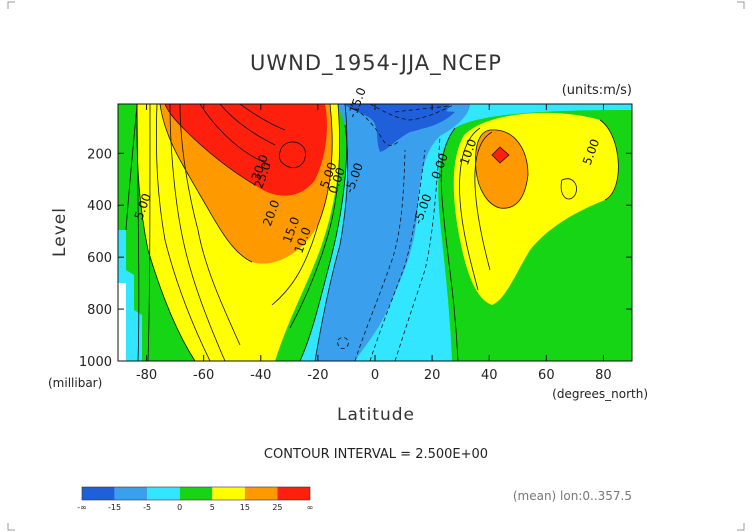  Describe the element at coordinates (376, 454) in the screenshot. I see `contour-interval-note: CONTOUR INTERVAL = 2.500E+00` at that location.